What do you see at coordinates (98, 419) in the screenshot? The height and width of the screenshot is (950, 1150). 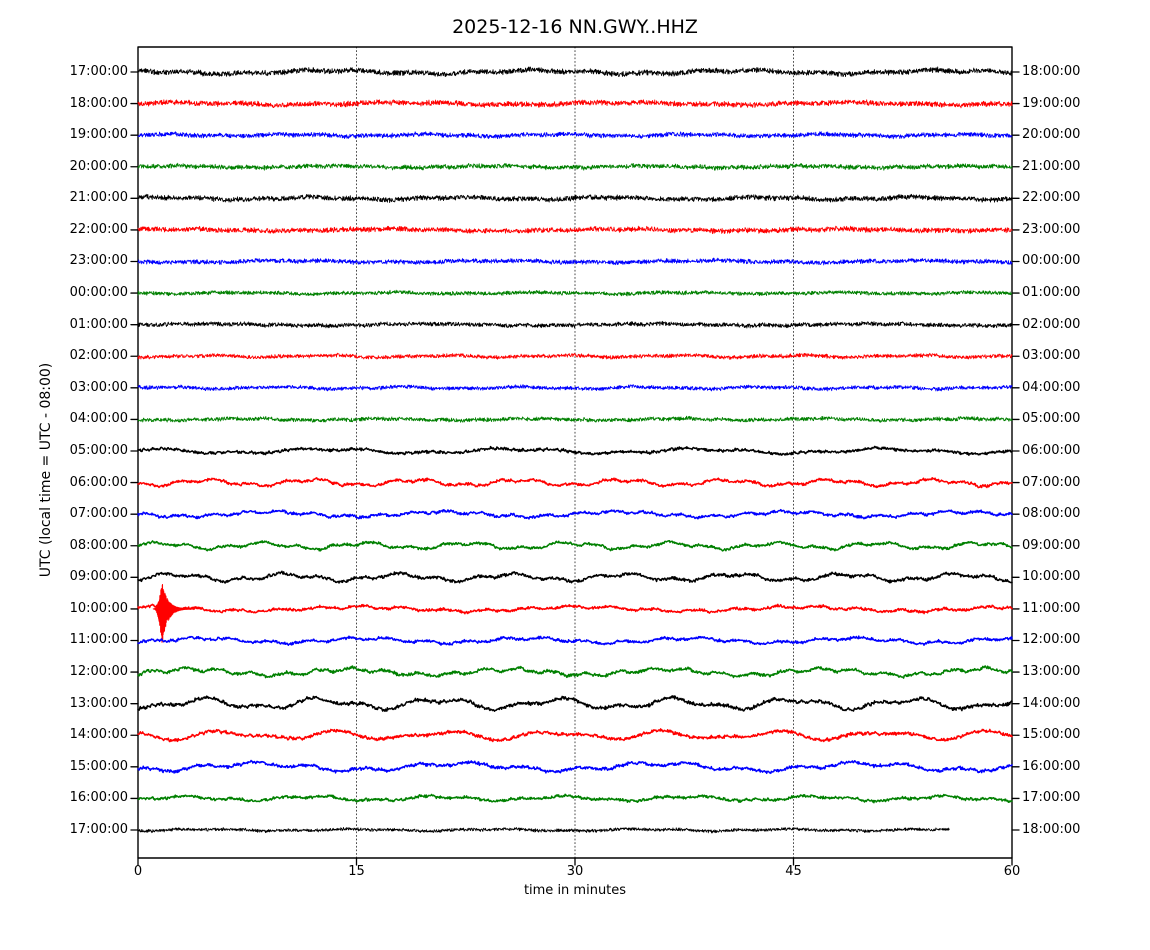 I see `utc-time-label: 04:00:00` at bounding box center [98, 419].